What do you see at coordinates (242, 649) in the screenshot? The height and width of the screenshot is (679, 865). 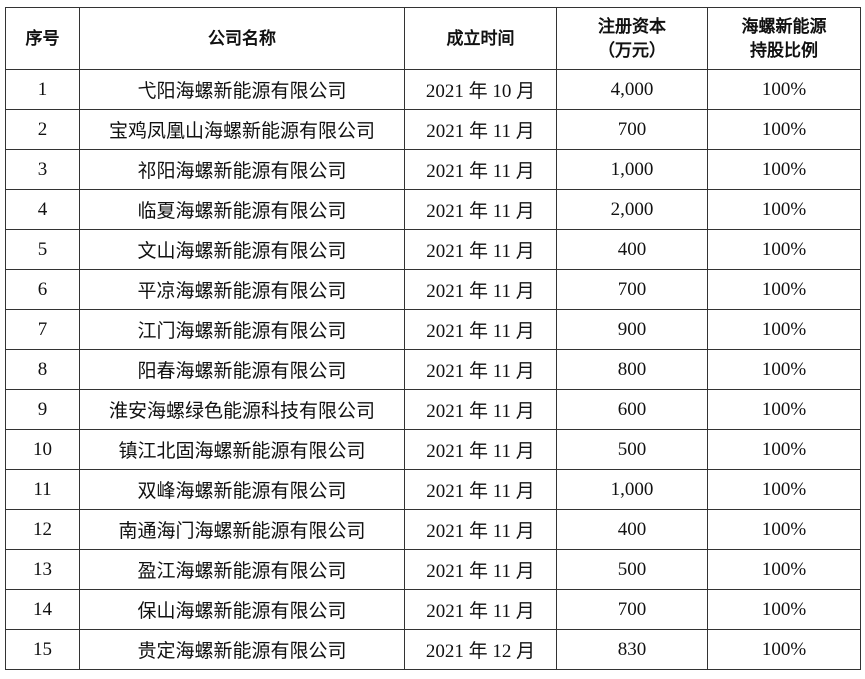 I see `cell-company-name: 贵定海螺新能源有限公司` at bounding box center [242, 649].